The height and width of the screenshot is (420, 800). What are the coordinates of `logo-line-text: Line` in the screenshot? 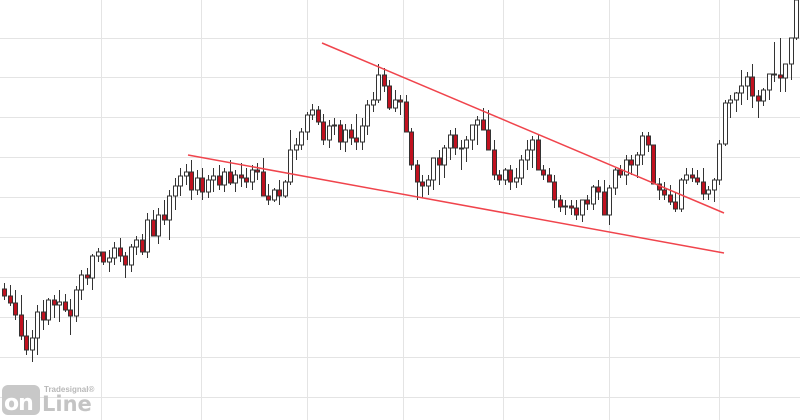 It's located at (67, 404).